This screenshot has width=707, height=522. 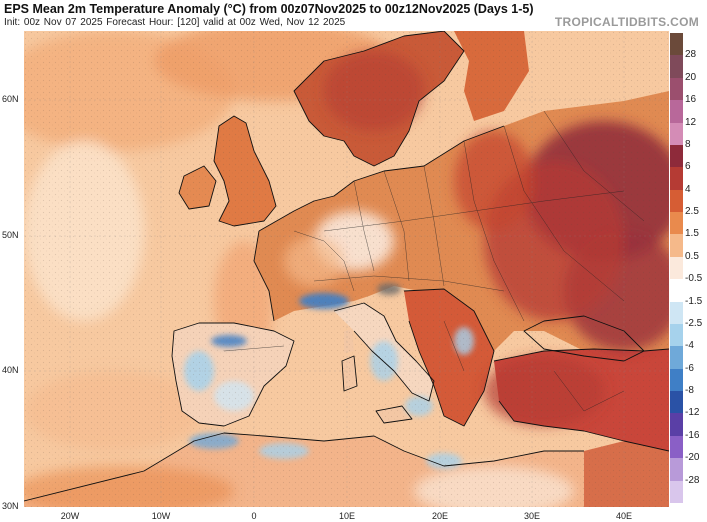 I want to click on colorbar-label: 0.5, so click(x=692, y=256).